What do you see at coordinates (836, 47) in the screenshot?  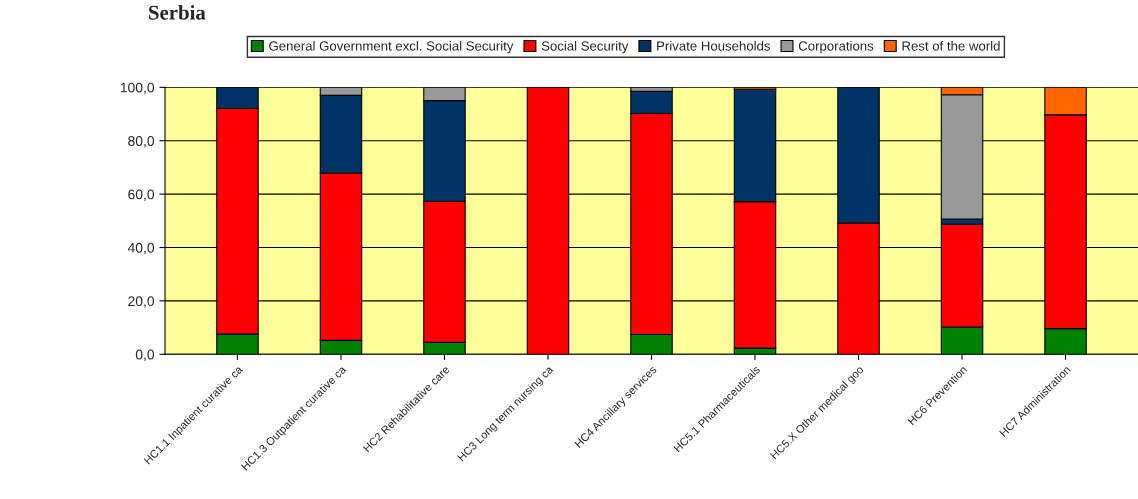 I see `legend-label: Corporations` at bounding box center [836, 47].